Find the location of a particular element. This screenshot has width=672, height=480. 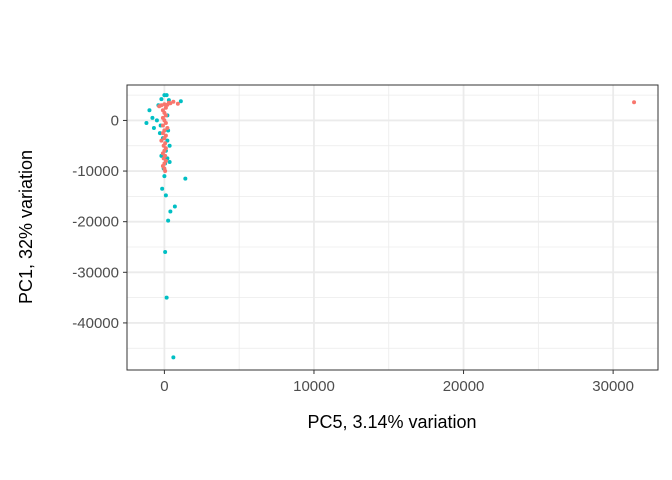

y-tick-label: -10000 is located at coordinates (95, 171).